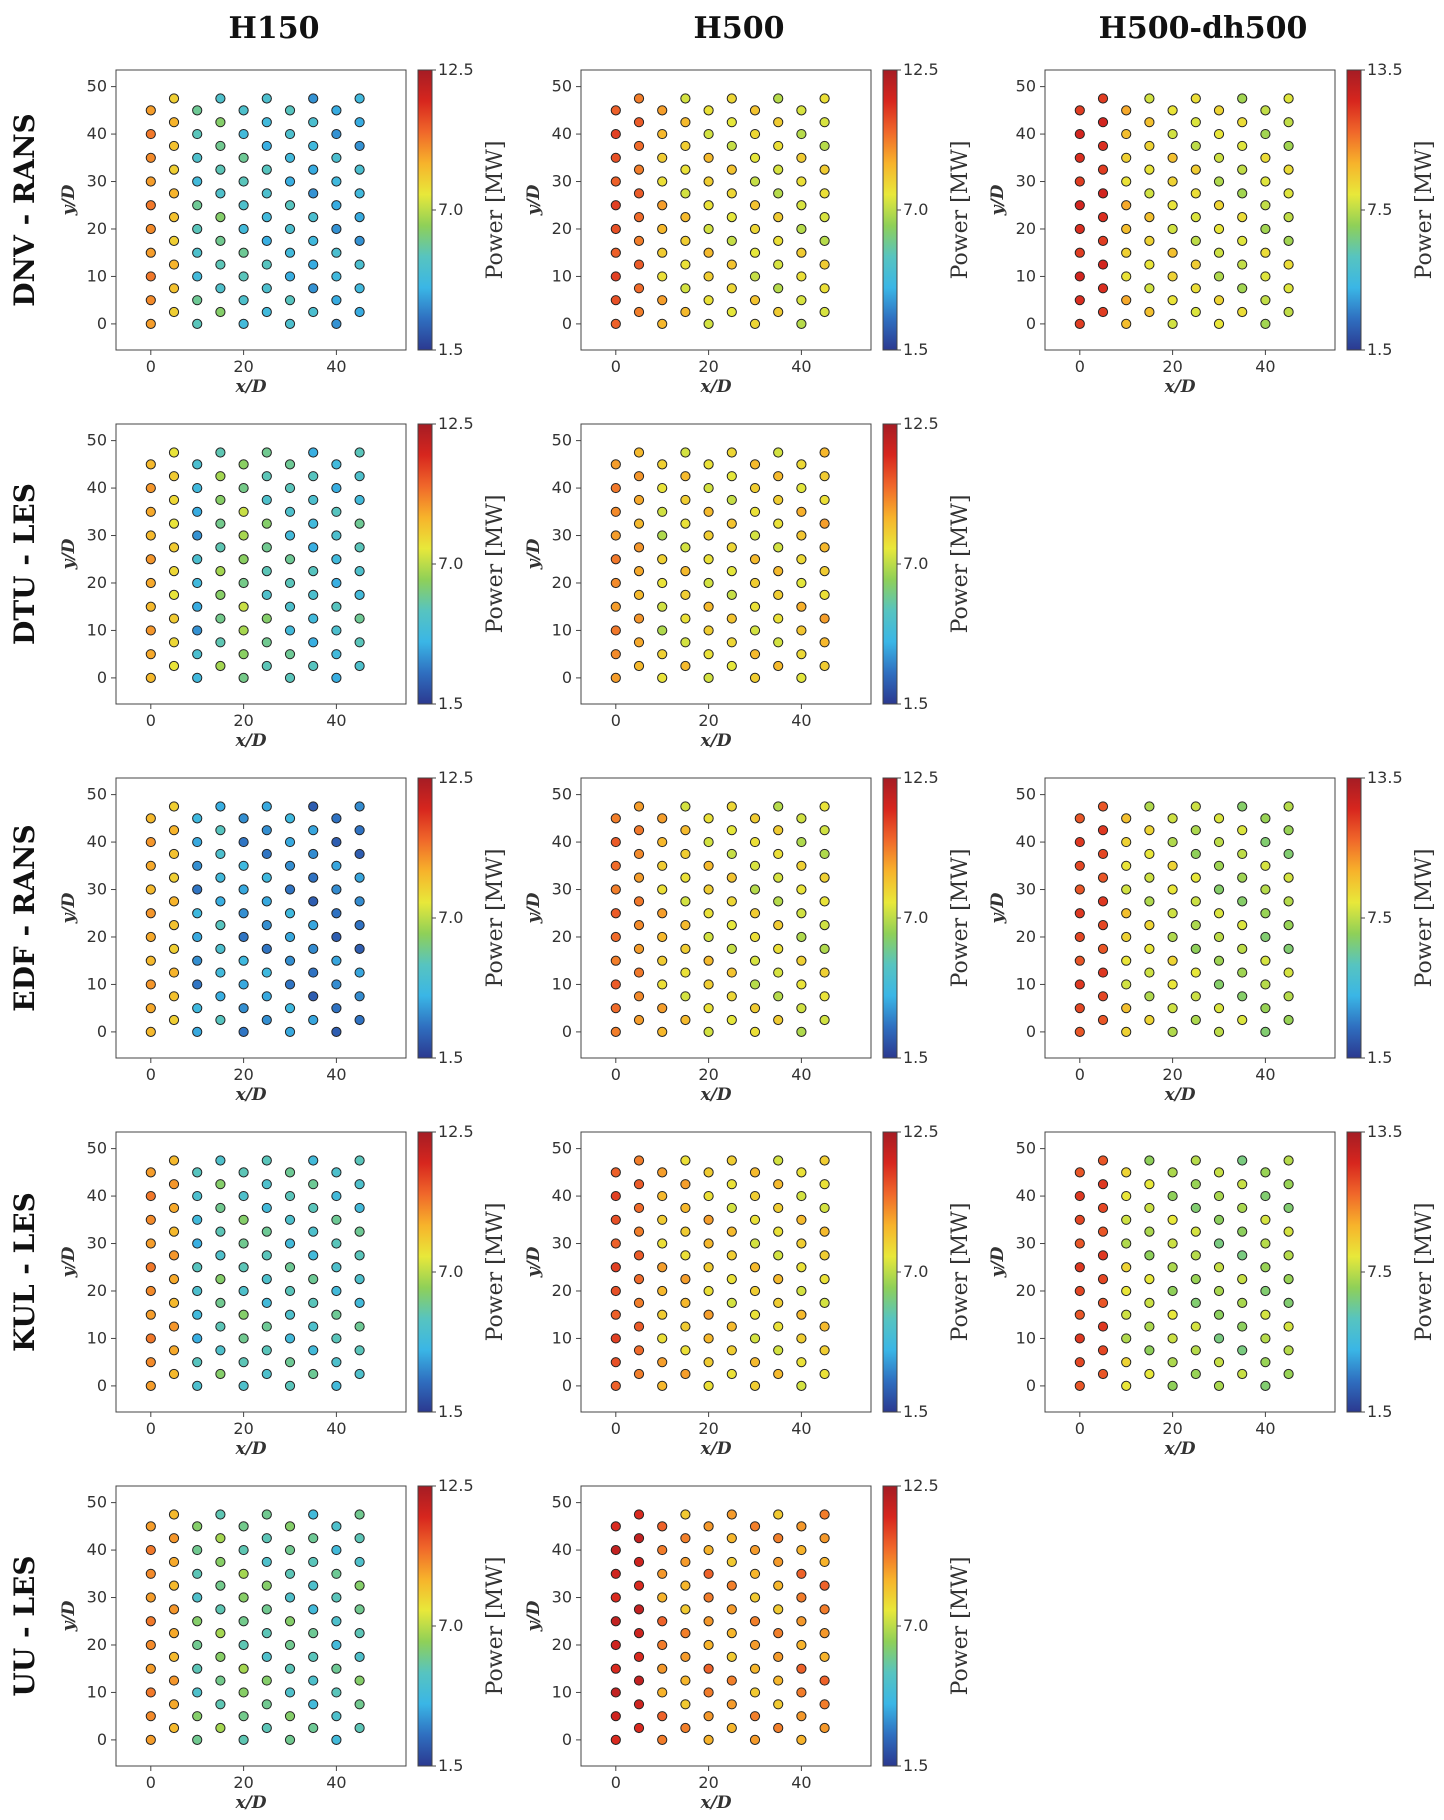 The height and width of the screenshot is (1820, 1444). What do you see at coordinates (261, 564) in the screenshot?
I see `plot-frame` at bounding box center [261, 564].